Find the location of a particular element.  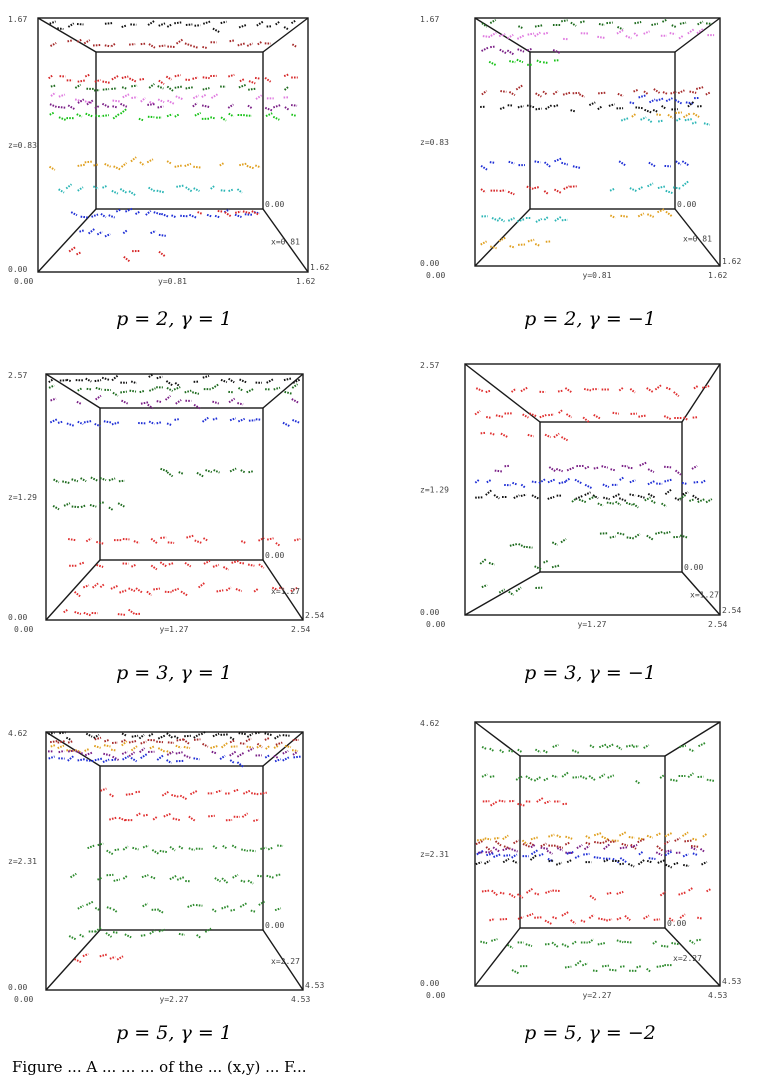

particle-cloud is located at coordinates (175, 847).